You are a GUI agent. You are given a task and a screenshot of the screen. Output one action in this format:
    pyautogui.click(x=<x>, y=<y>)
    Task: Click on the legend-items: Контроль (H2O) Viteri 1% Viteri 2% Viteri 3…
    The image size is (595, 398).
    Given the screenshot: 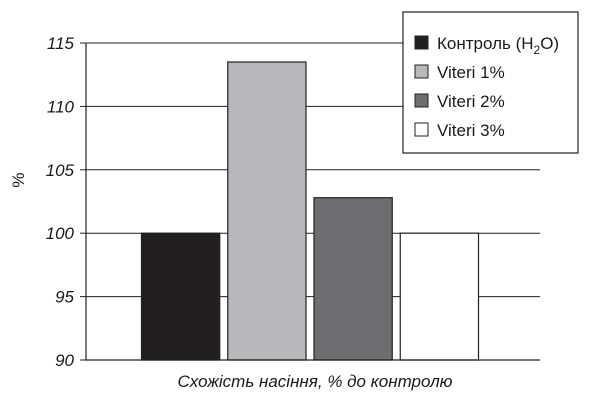 What is the action you would take?
    pyautogui.click(x=486, y=87)
    